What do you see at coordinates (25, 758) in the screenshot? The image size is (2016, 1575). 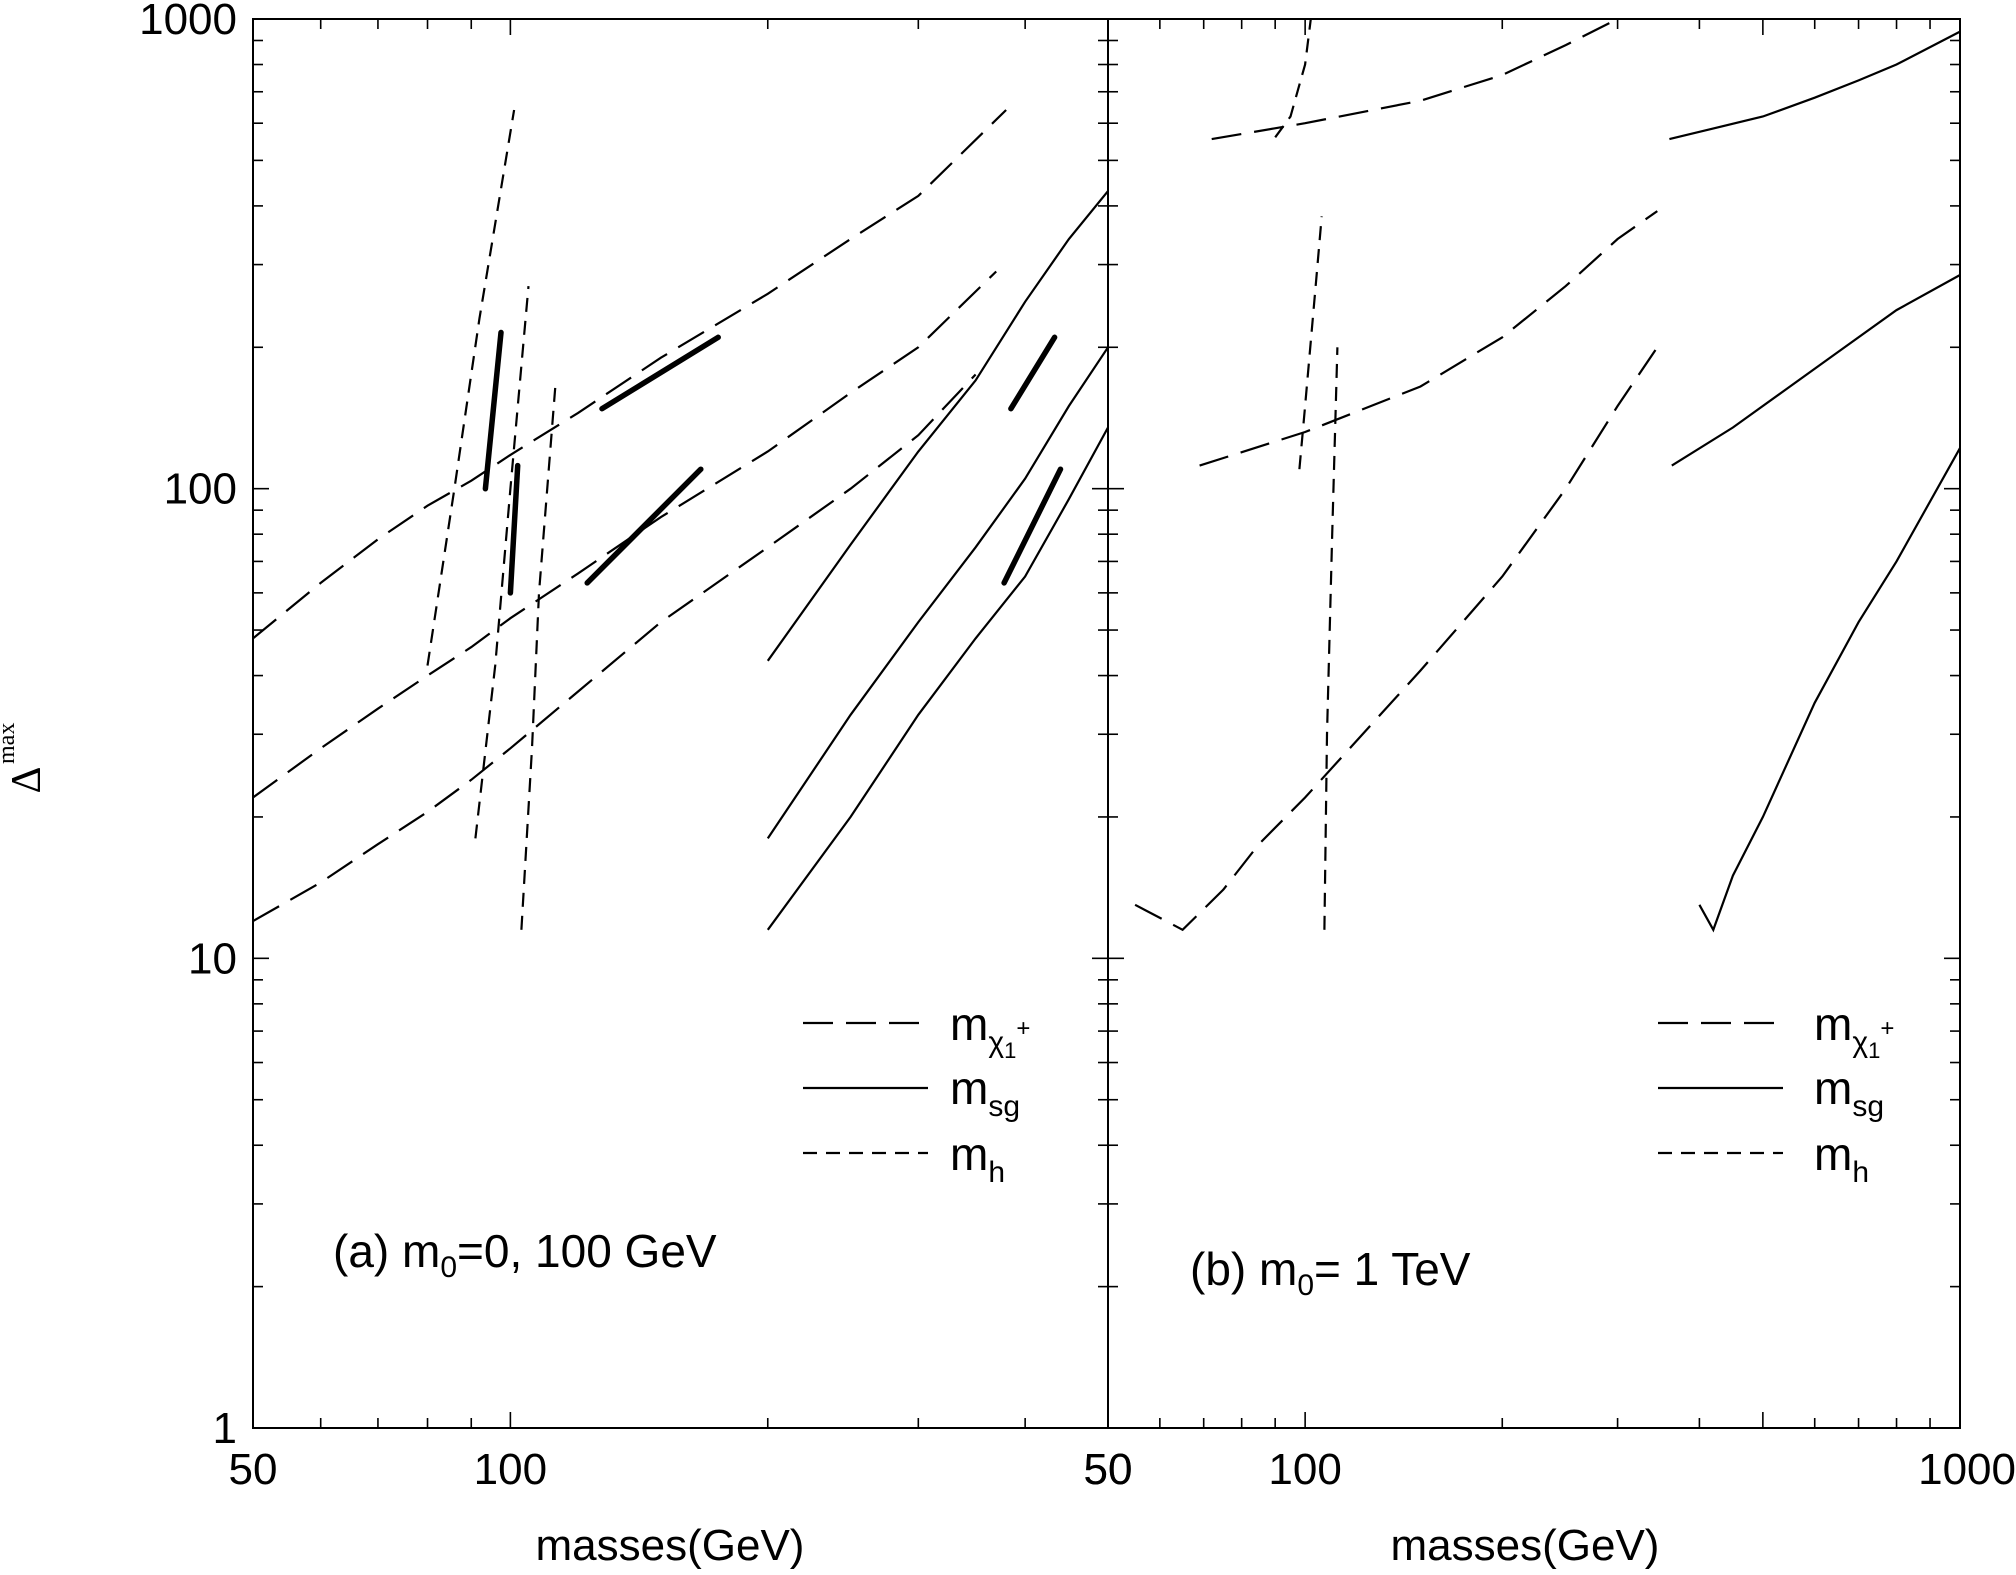 I see `y-axis-label: Δ max` at bounding box center [25, 758].